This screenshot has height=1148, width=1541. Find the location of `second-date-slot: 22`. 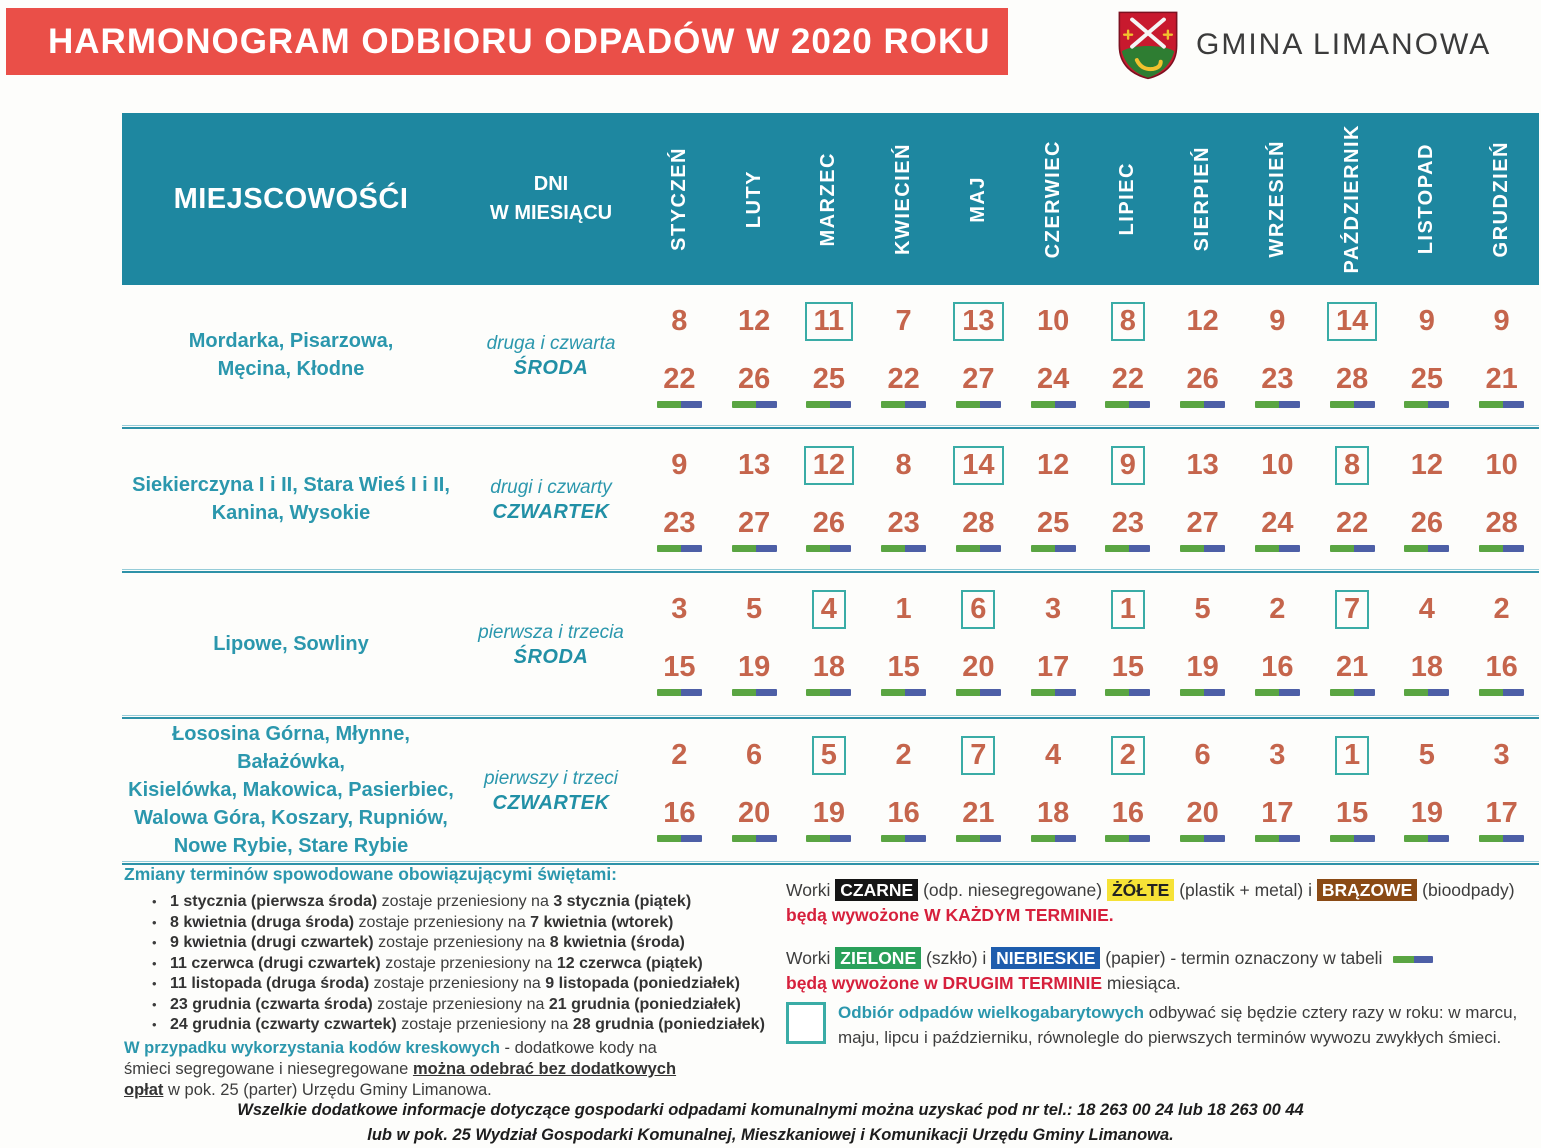

second-date-slot: 22 is located at coordinates (679, 385).